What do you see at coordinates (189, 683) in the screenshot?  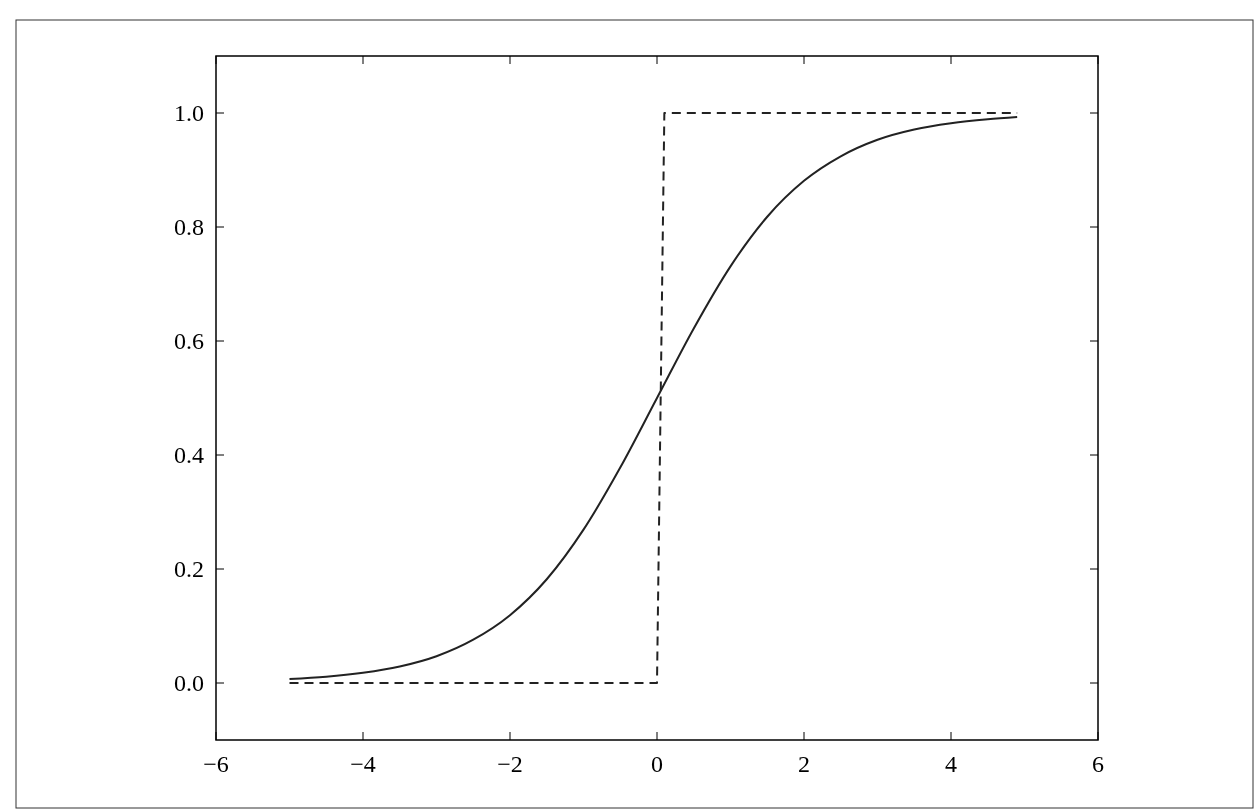 I see `y-tick-label: 0.0` at bounding box center [189, 683].